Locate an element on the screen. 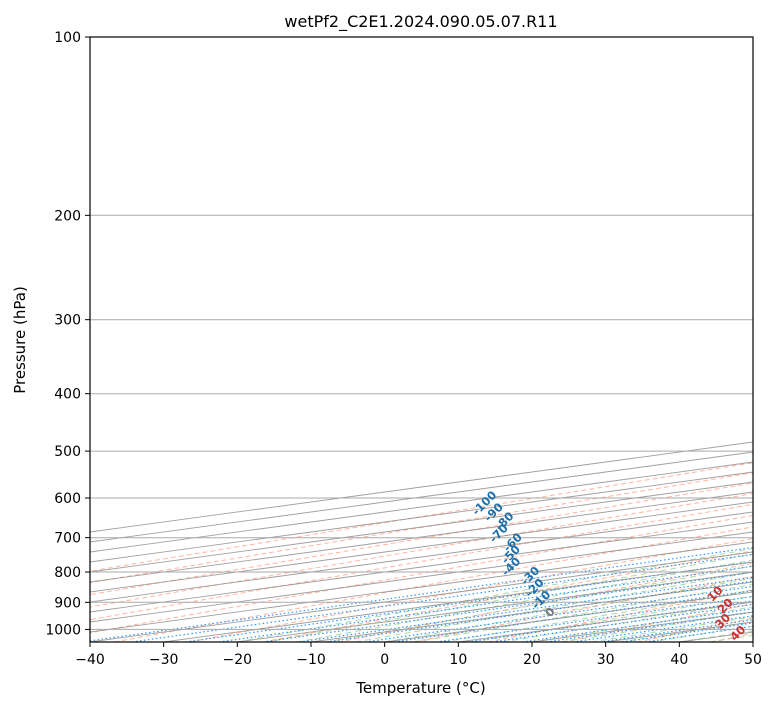  x-tick-label: −20 is located at coordinates (238, 660).